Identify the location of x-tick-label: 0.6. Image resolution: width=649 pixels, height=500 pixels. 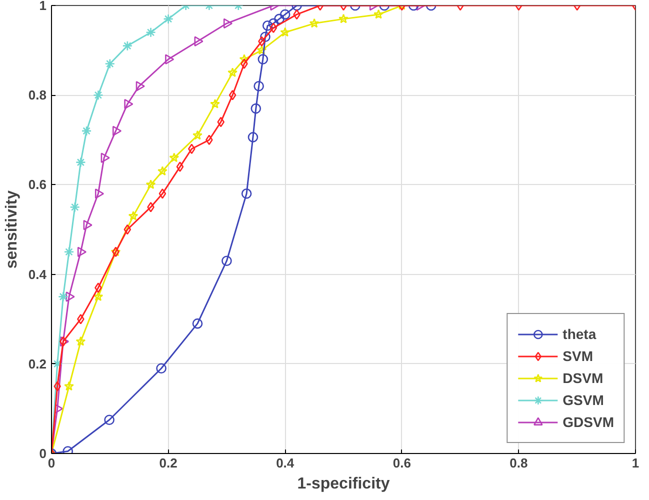
(401, 463).